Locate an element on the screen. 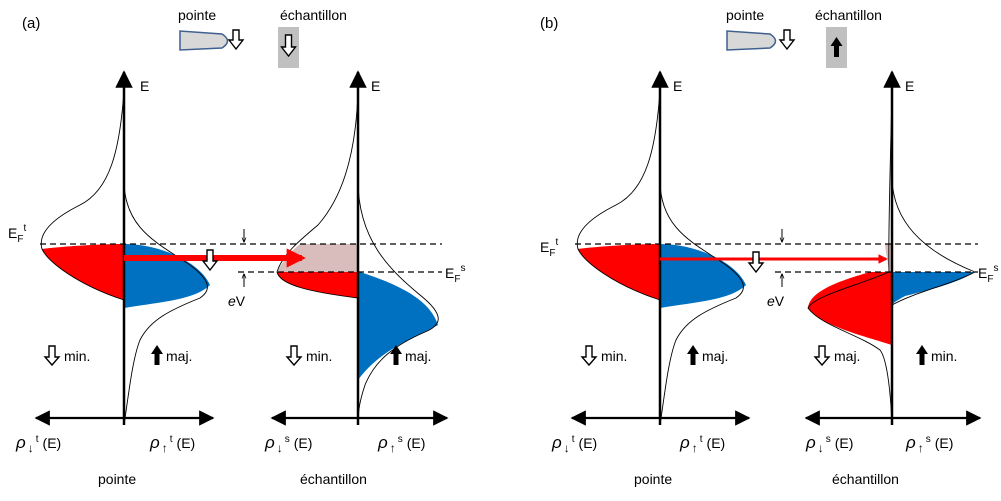 Image resolution: width=1001 pixels, height=501 pixels. panel-label: (b) is located at coordinates (549, 23).